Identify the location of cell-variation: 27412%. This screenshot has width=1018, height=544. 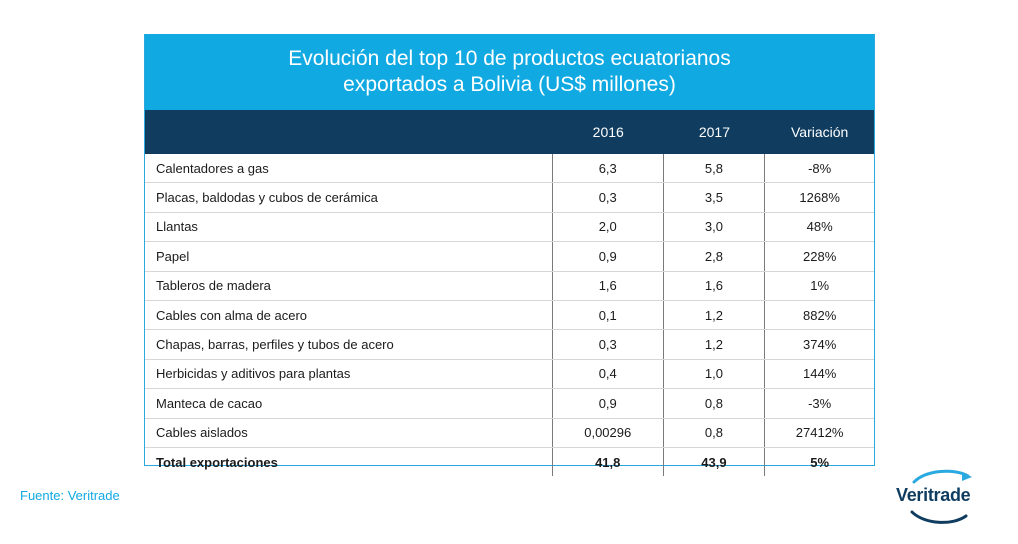
(819, 433).